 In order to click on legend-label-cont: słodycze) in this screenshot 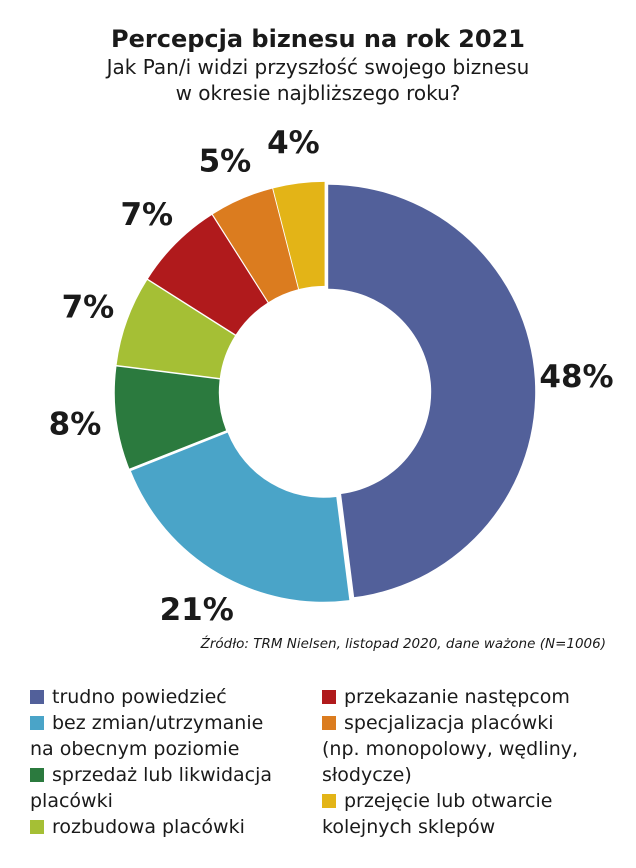, I will do `click(367, 775)`.